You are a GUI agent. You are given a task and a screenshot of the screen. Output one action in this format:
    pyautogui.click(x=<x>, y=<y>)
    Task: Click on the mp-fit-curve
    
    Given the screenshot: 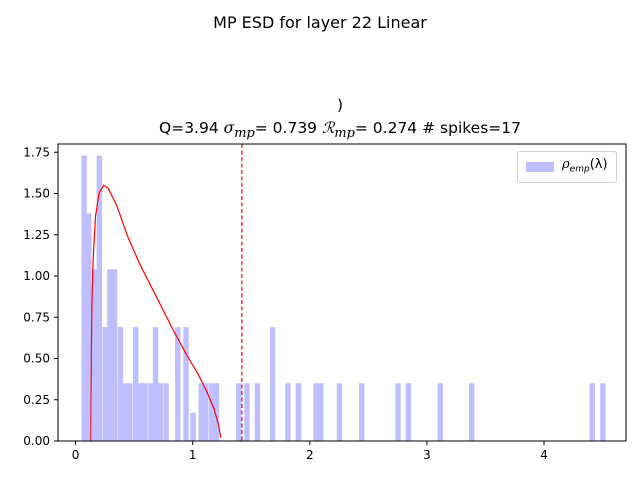 What is the action you would take?
    pyautogui.click(x=156, y=313)
    